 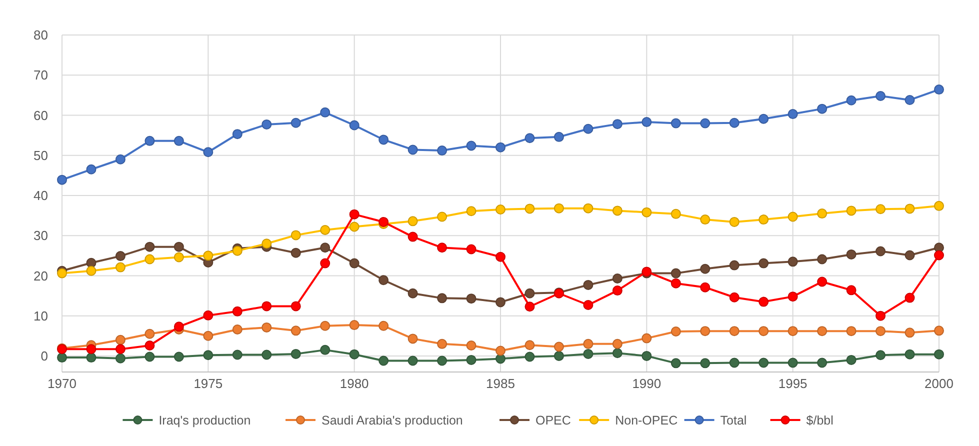 What do you see at coordinates (204, 420) in the screenshot?
I see `legend-label: Iraq's production` at bounding box center [204, 420].